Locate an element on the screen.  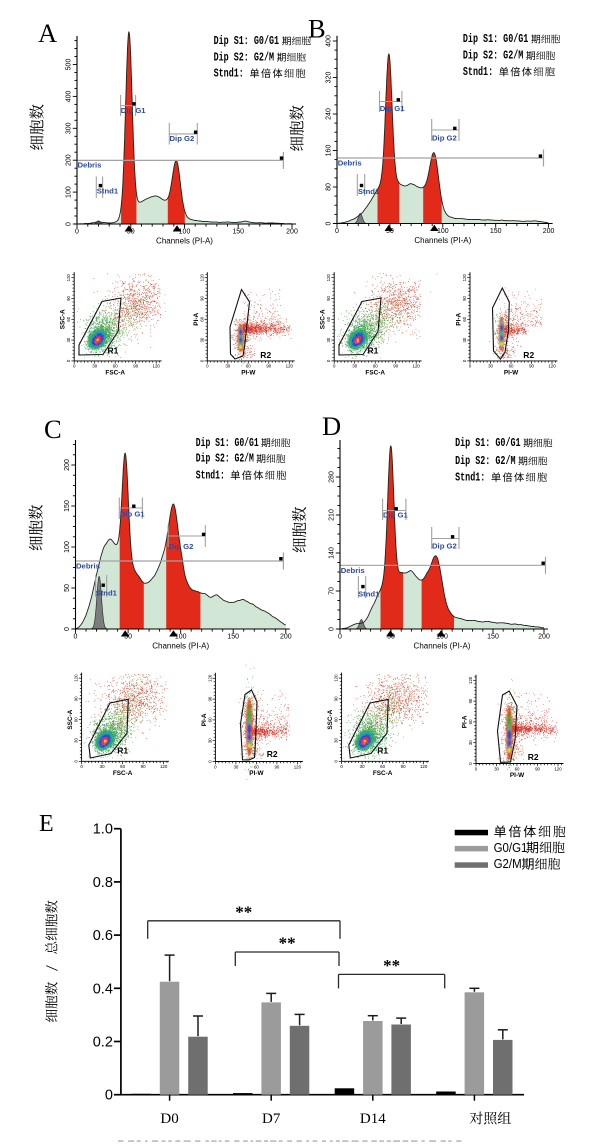
svg-text: C is located at coordinates (53, 429).